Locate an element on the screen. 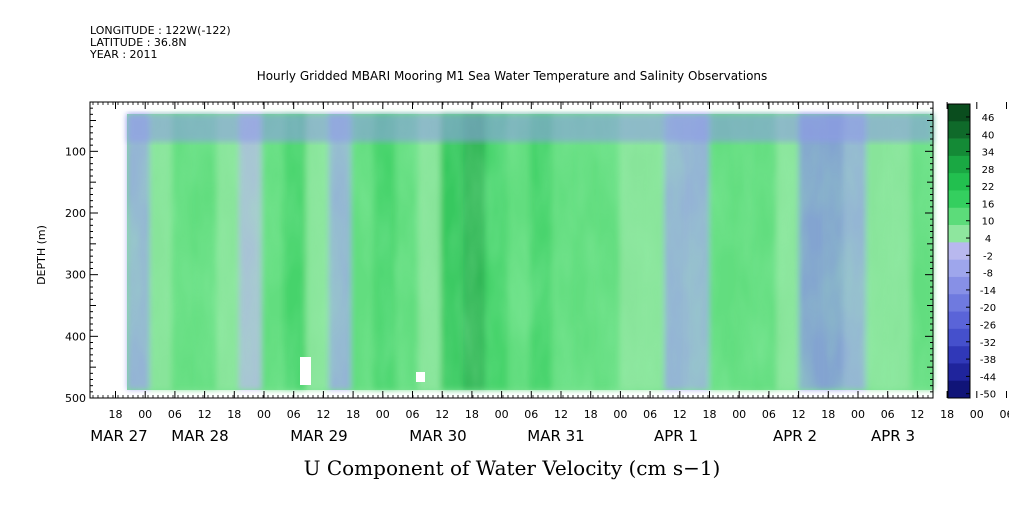  colorbar-label: -14 is located at coordinates (988, 291).